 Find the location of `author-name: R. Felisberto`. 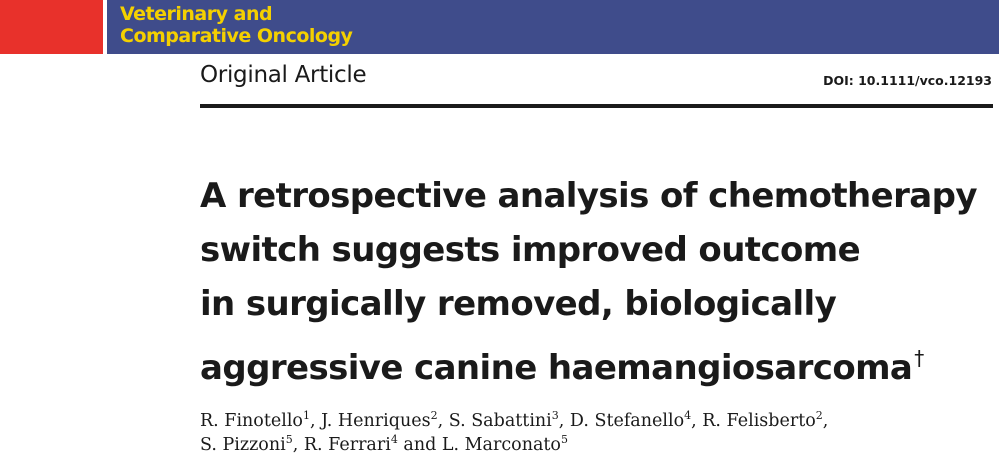

author-name: R. Felisberto is located at coordinates (759, 421).